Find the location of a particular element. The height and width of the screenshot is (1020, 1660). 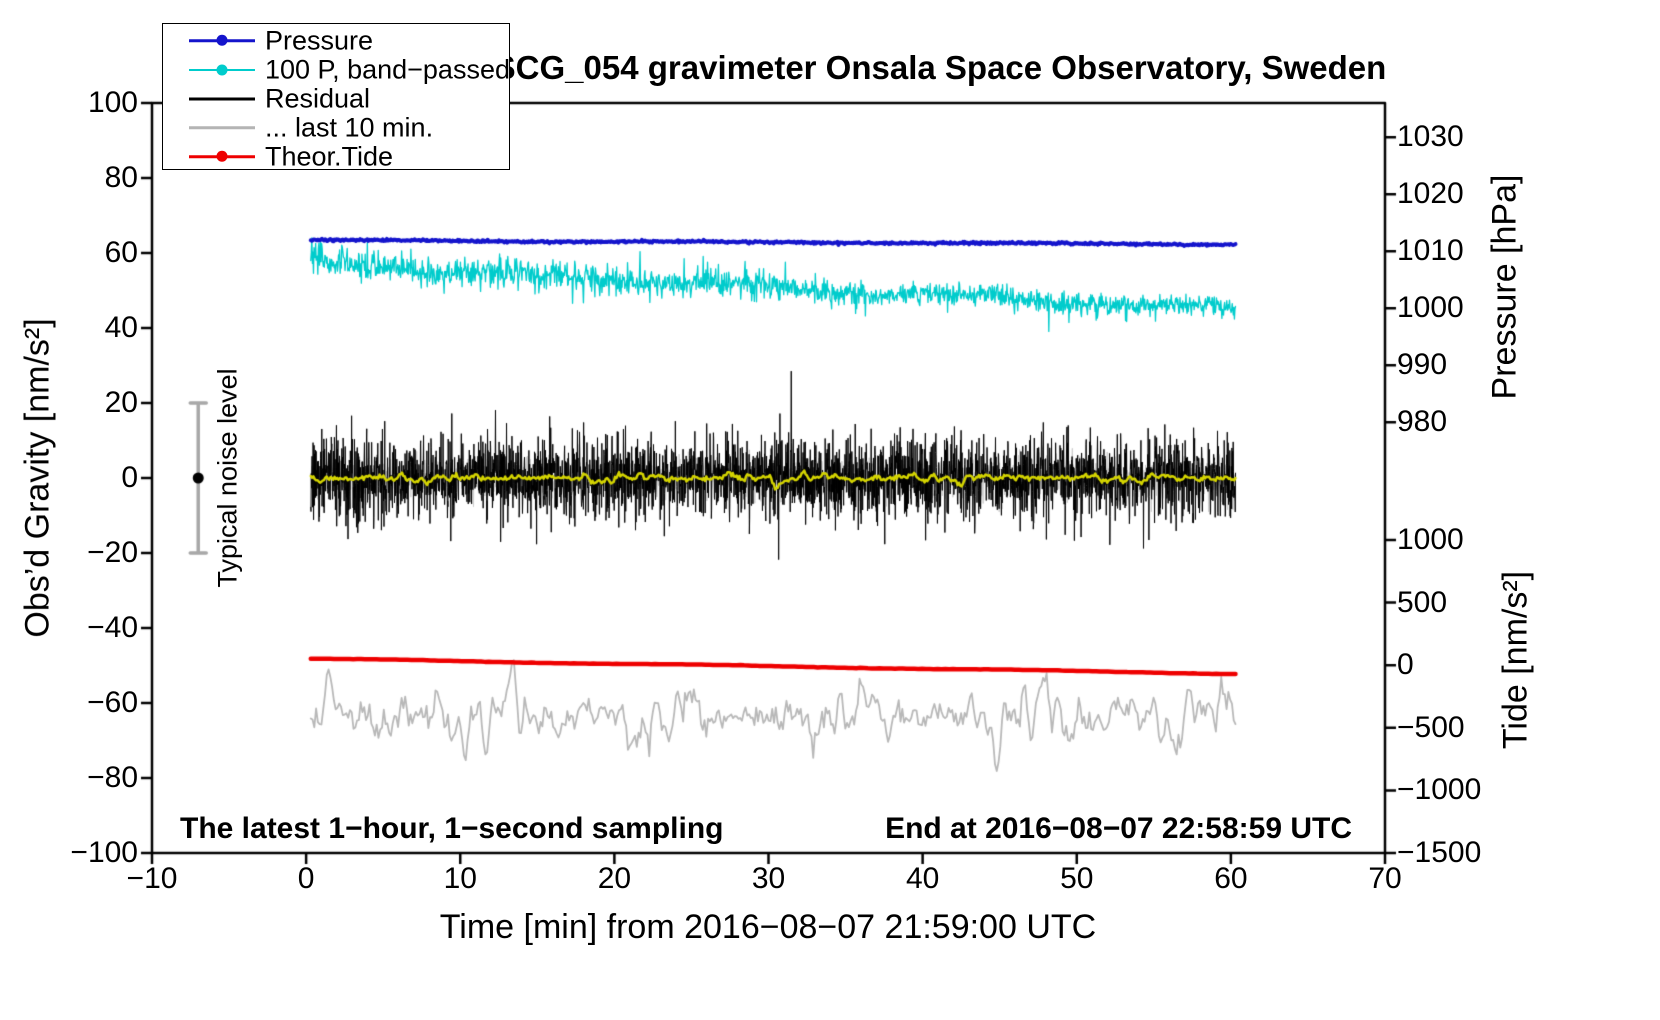

legend-item: Theor.Tide is located at coordinates (336, 156).